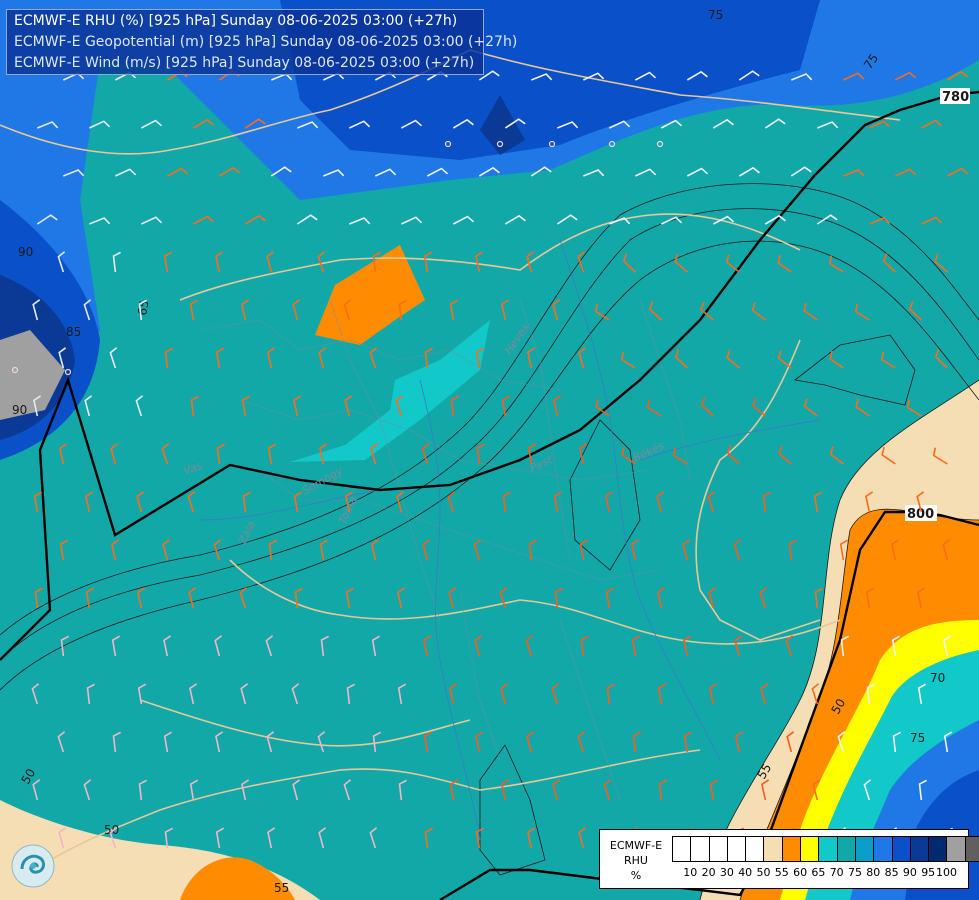  I want to click on legend-tick-label: 40, so click(745, 872).